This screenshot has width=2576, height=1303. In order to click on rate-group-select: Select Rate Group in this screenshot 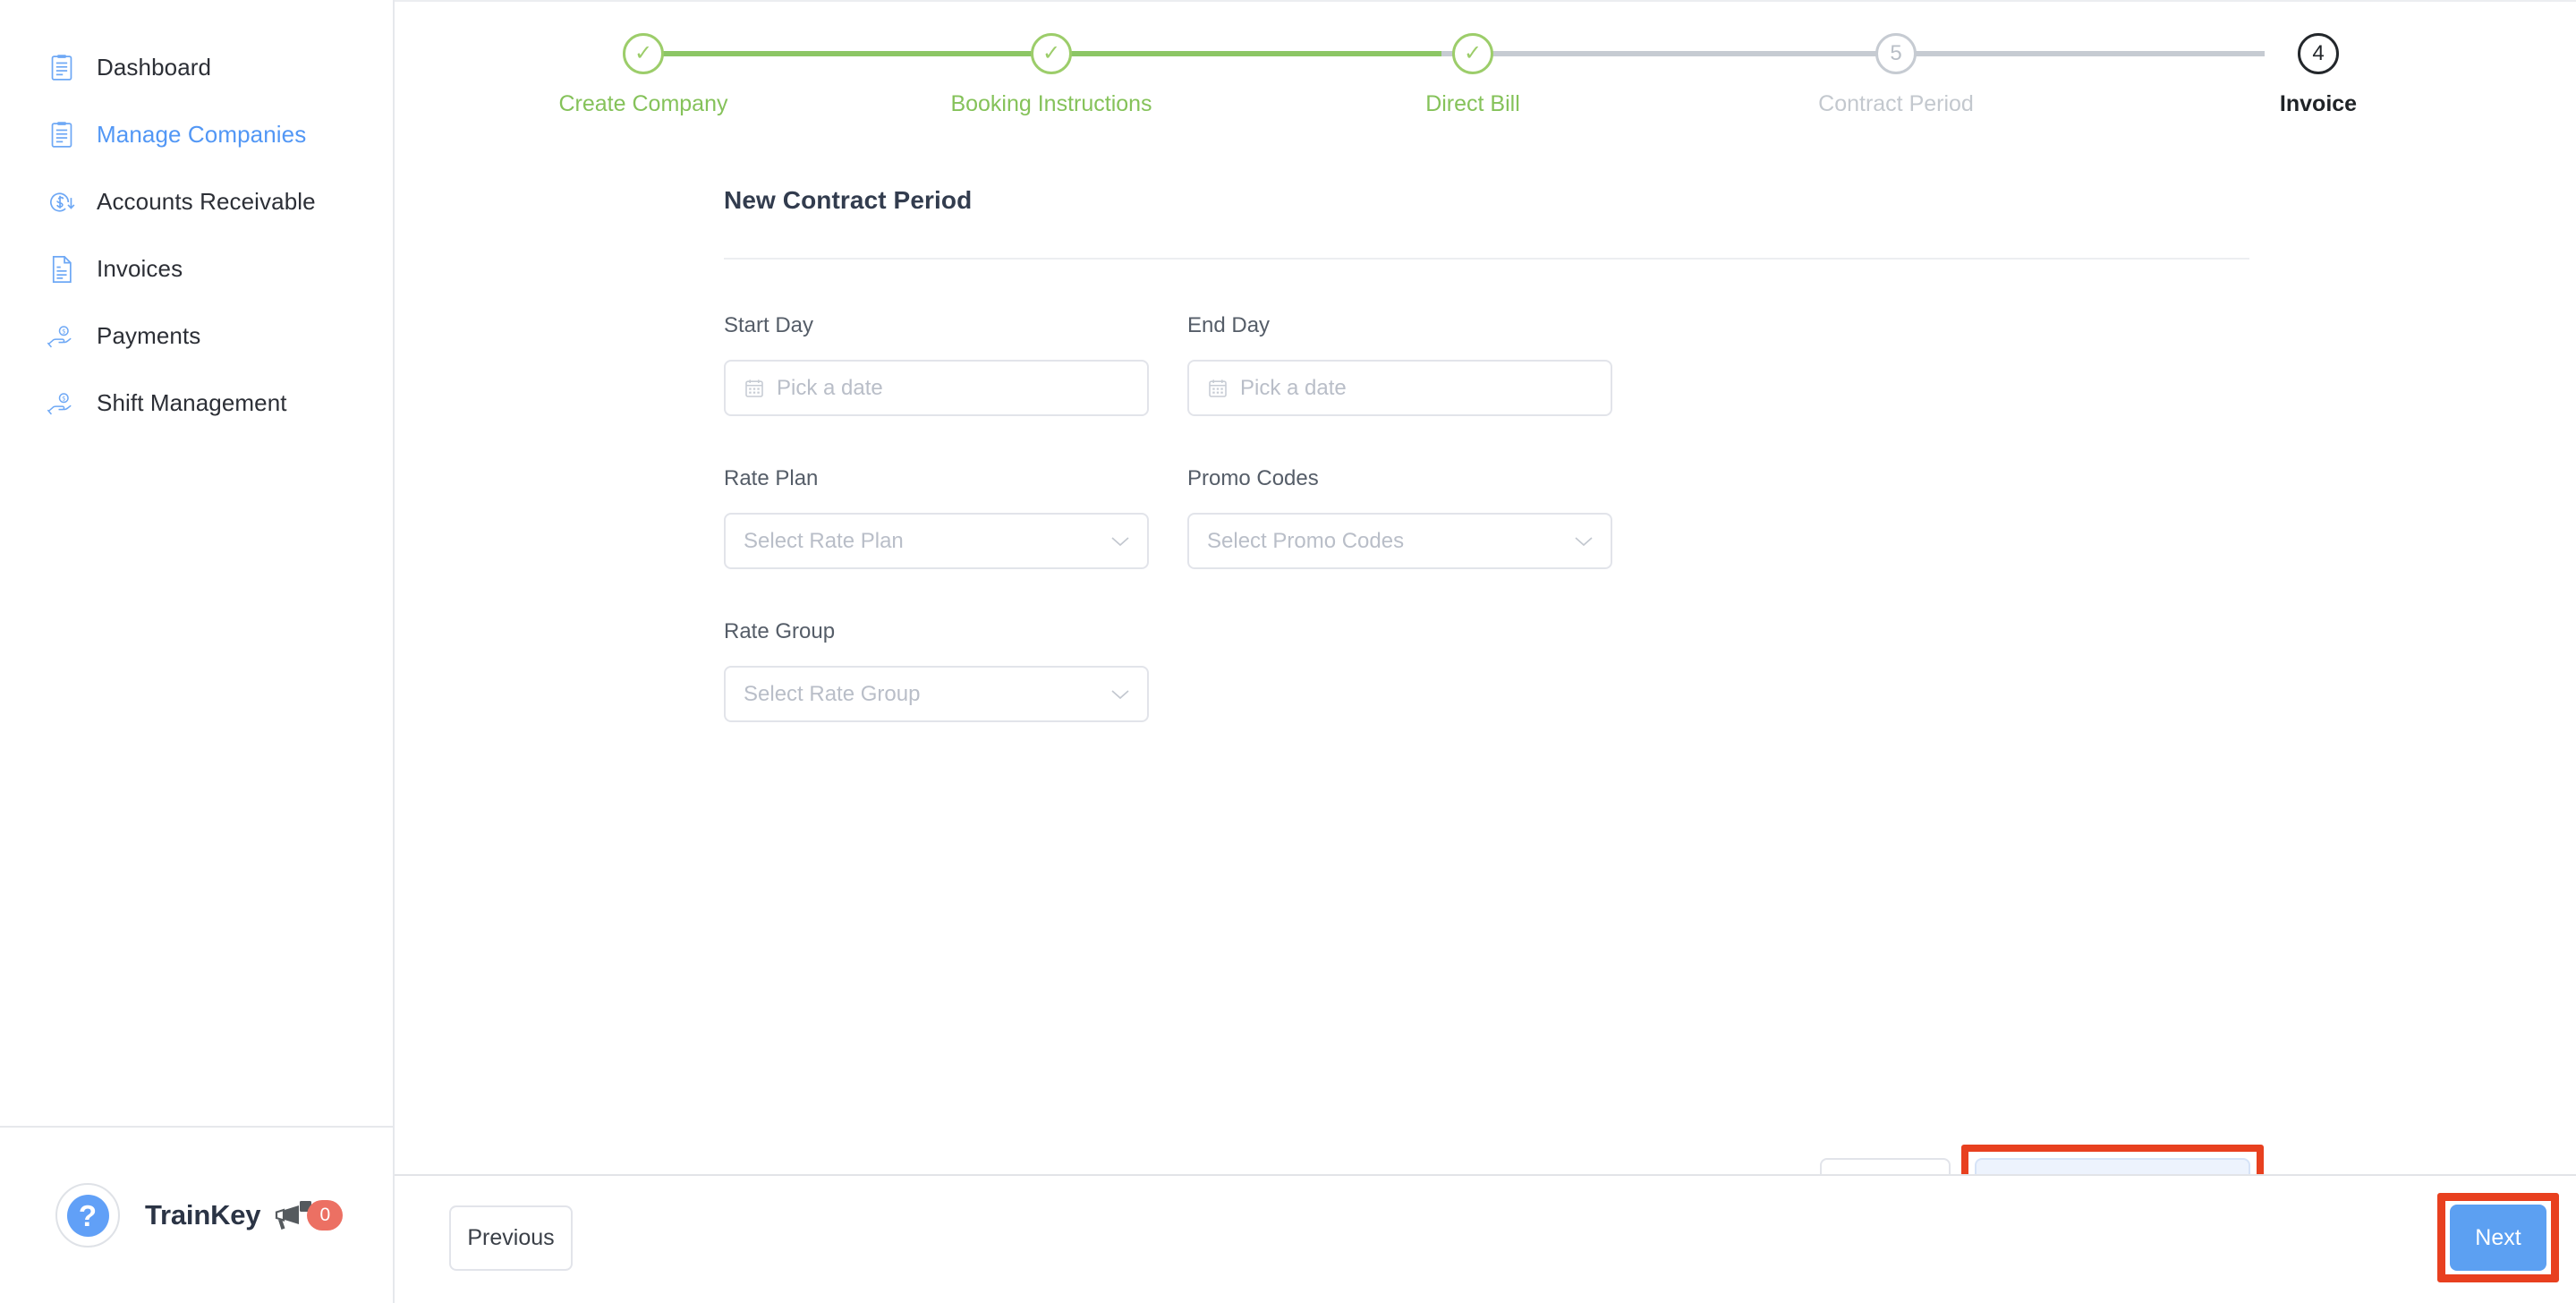, I will do `click(936, 694)`.